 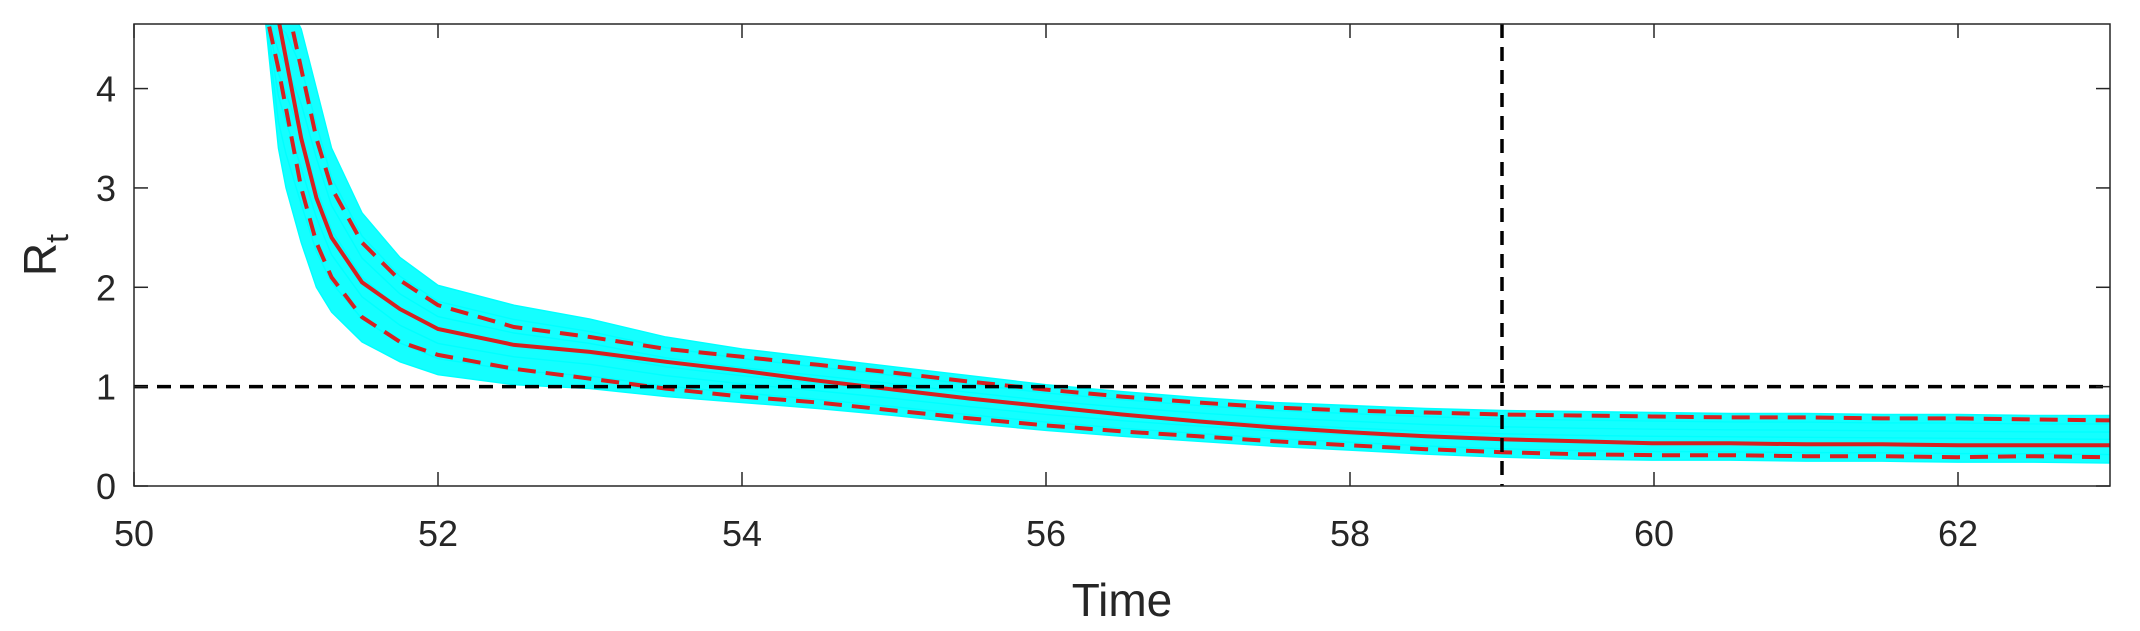 I want to click on y-tick-label: 0, so click(x=106, y=486).